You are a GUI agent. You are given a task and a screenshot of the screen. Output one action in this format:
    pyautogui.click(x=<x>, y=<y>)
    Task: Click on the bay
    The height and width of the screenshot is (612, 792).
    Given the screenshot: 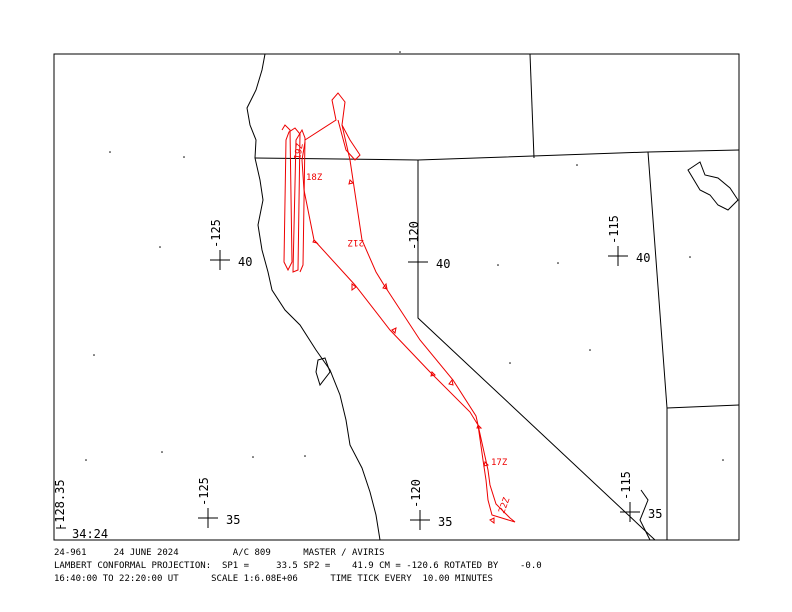 What is the action you would take?
    pyautogui.click(x=323, y=372)
    